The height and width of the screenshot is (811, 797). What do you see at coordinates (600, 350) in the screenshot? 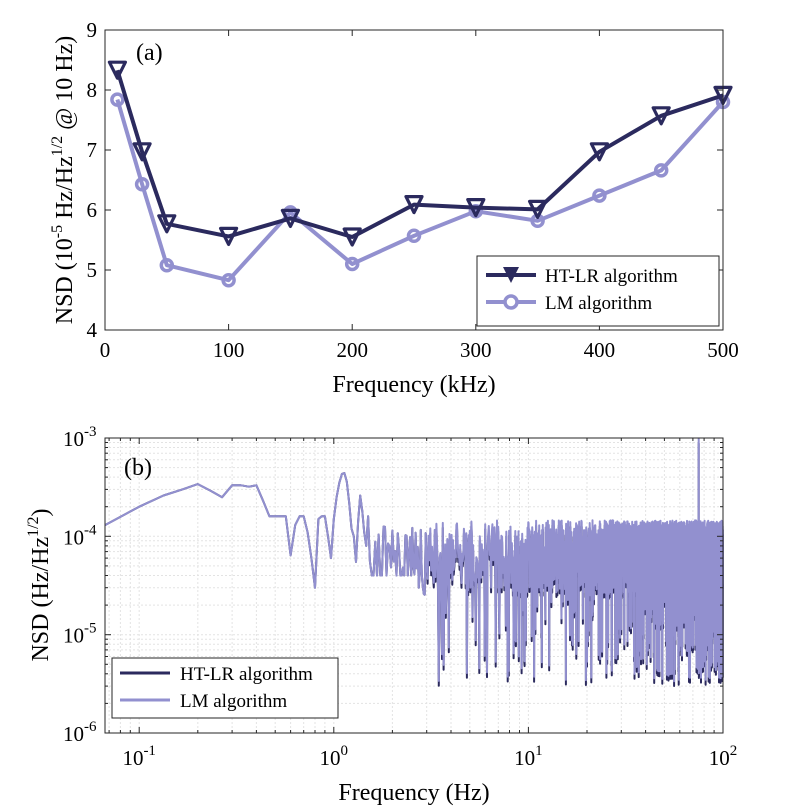
I see `chart-a-xtick-label: 400` at bounding box center [600, 350].